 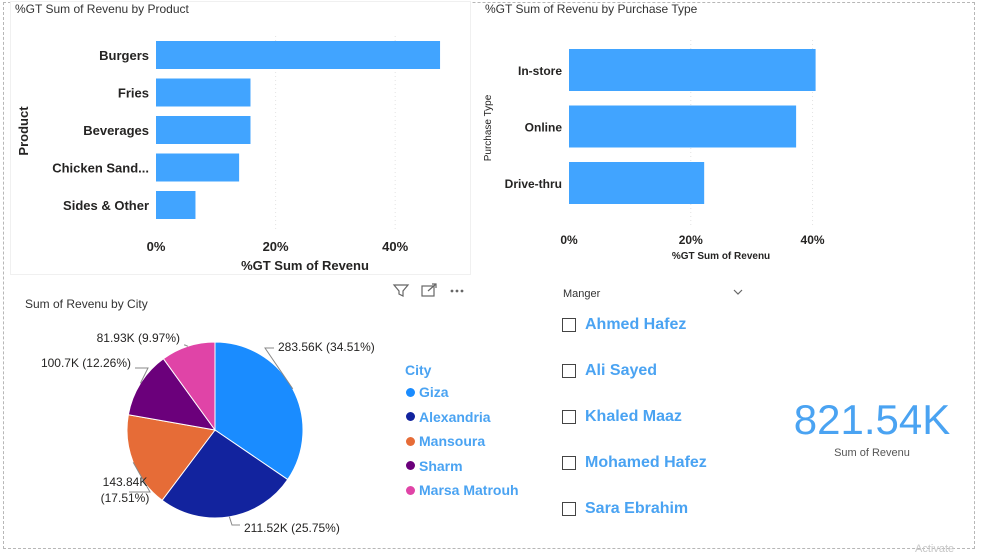 I want to click on slicer-item-ali-sayed: Ali Sayed, so click(x=609, y=371).